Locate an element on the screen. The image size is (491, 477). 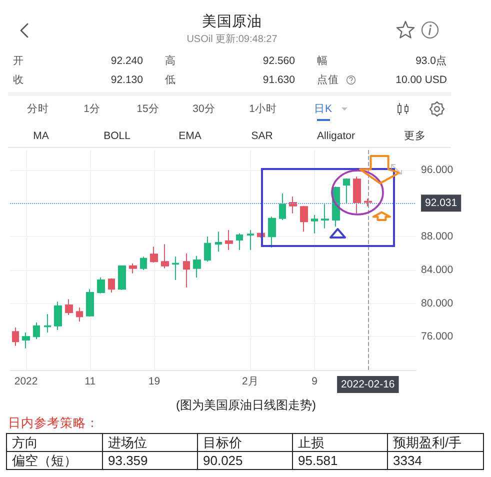
text: 92.240 is located at coordinates (126, 61).